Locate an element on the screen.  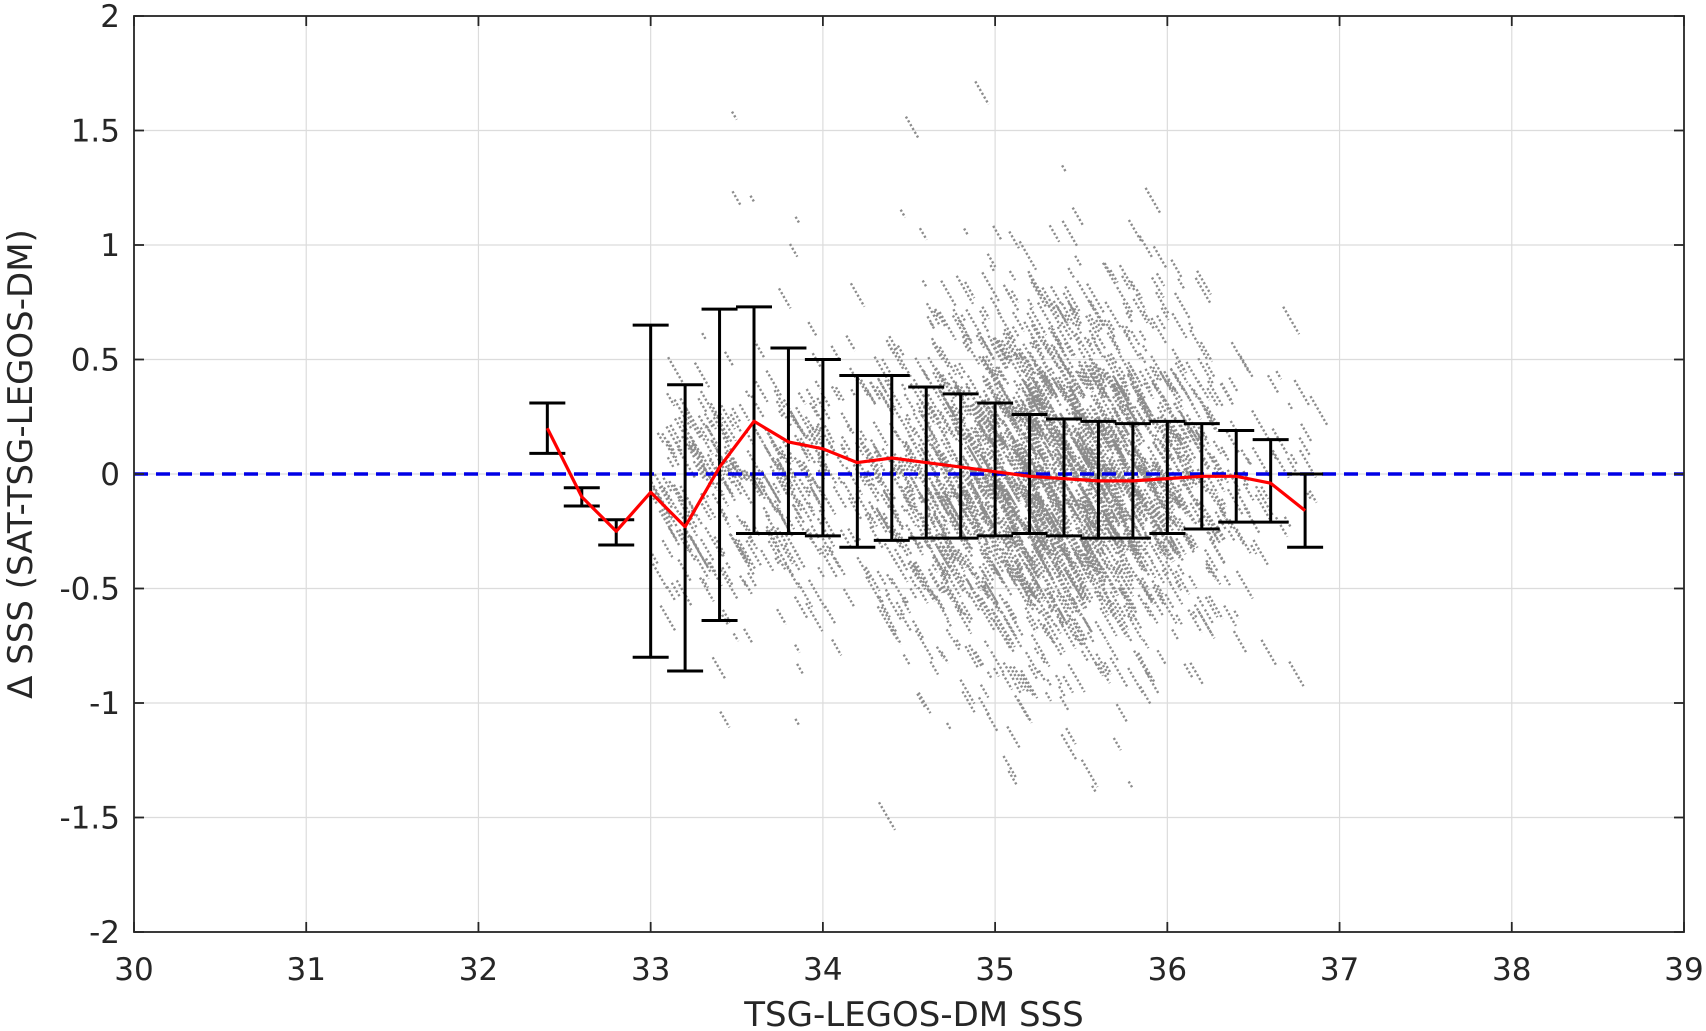
x-tick-label: 31 is located at coordinates (305, 970).